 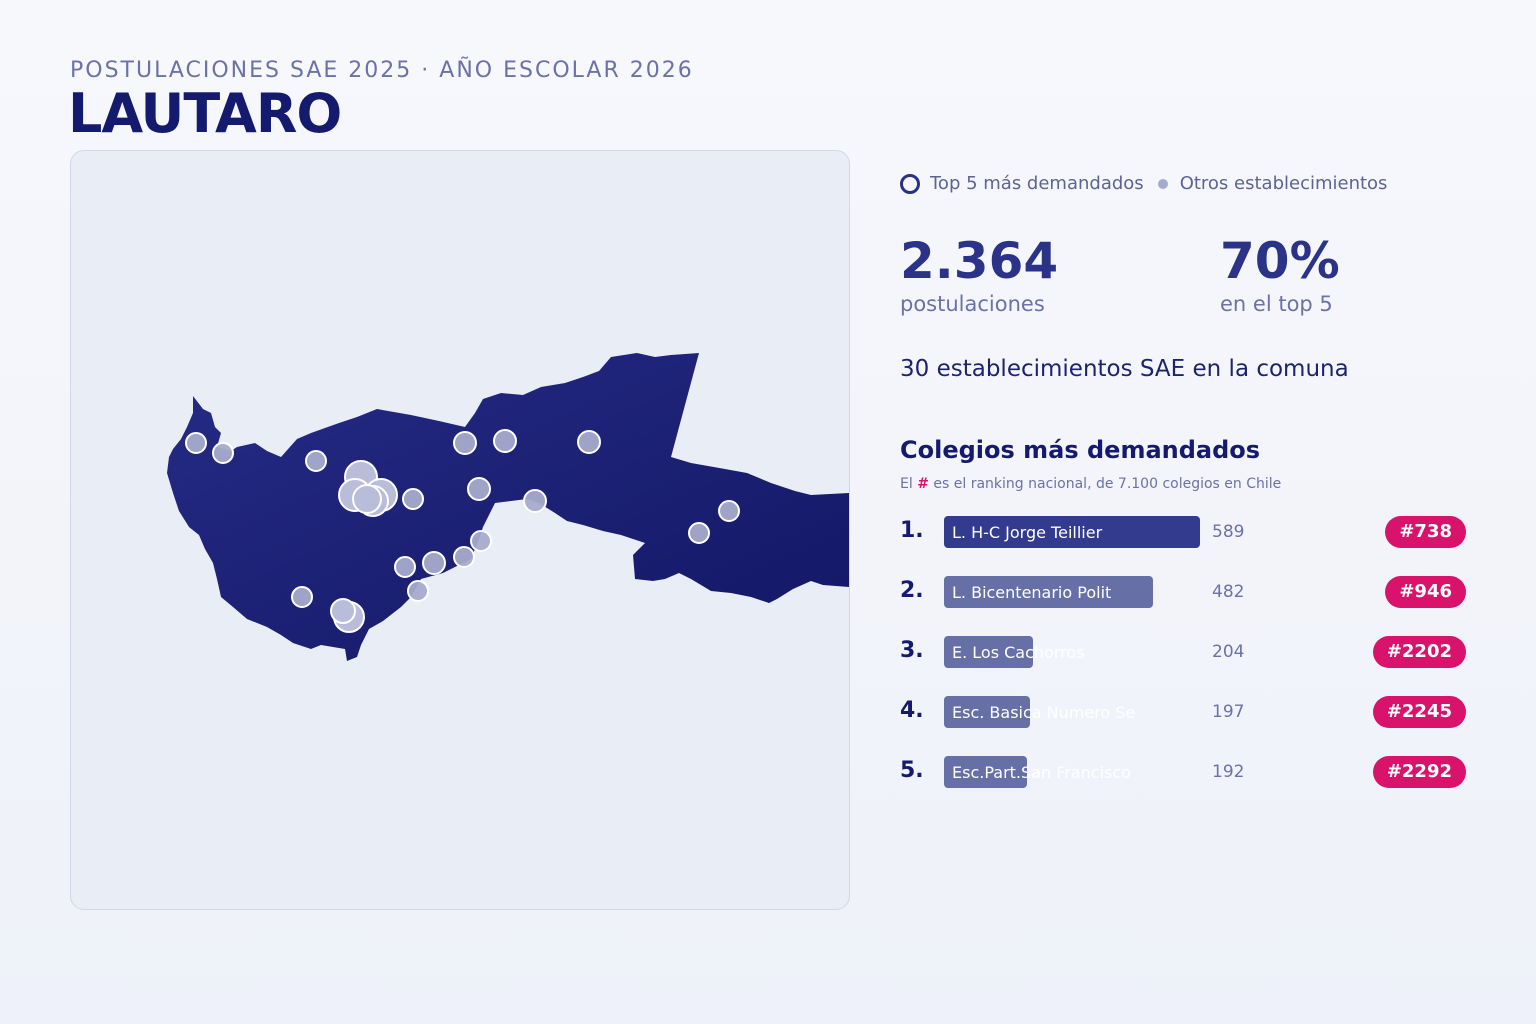 What do you see at coordinates (1425, 592) in the screenshot?
I see `national-rank-badge: #946` at bounding box center [1425, 592].